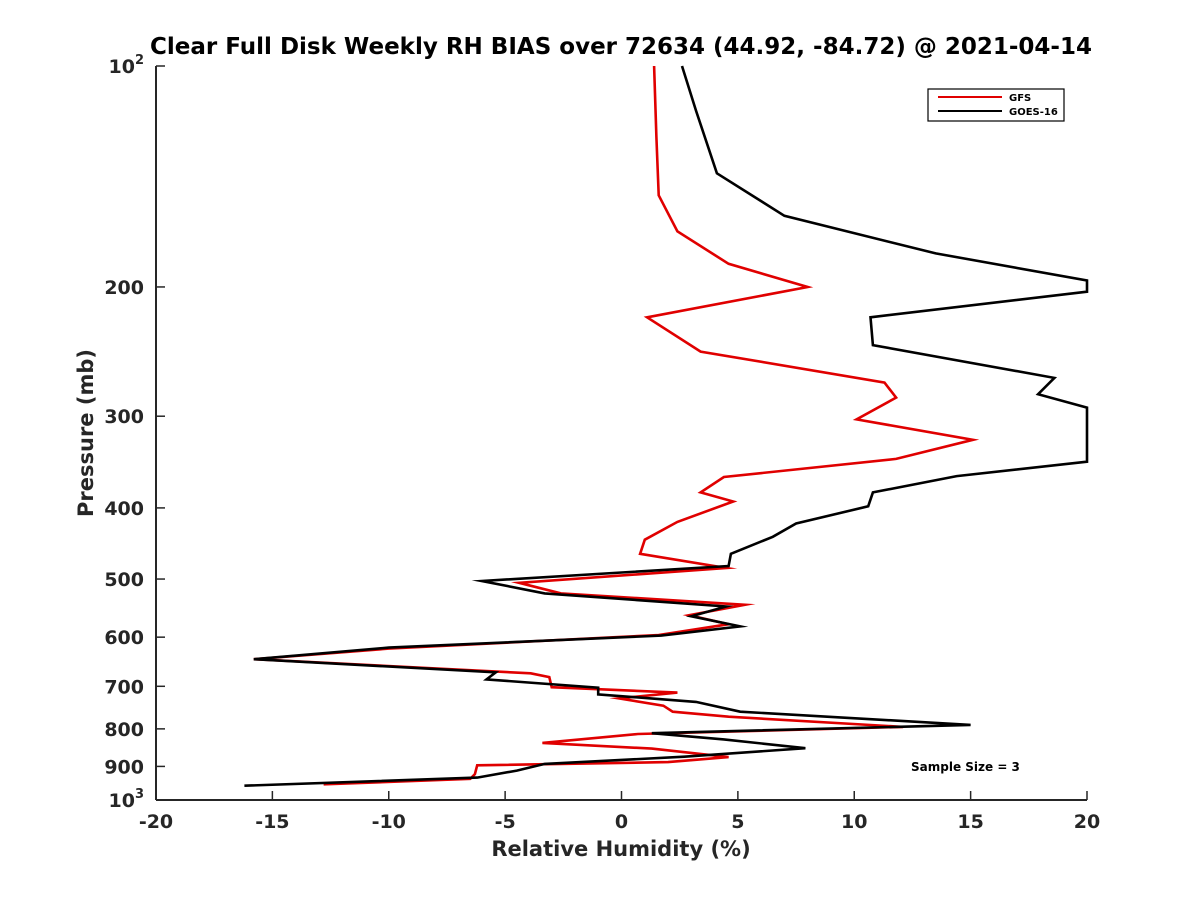  What do you see at coordinates (156, 822) in the screenshot?
I see `x-tick-label: -20` at bounding box center [156, 822].